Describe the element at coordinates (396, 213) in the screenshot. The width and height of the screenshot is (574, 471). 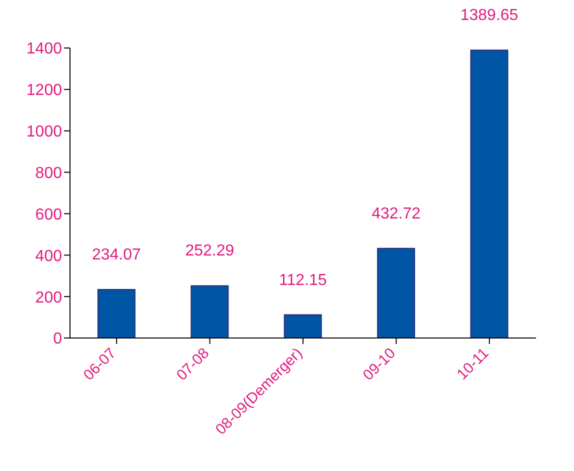
I see `data-label: 432.72` at that location.